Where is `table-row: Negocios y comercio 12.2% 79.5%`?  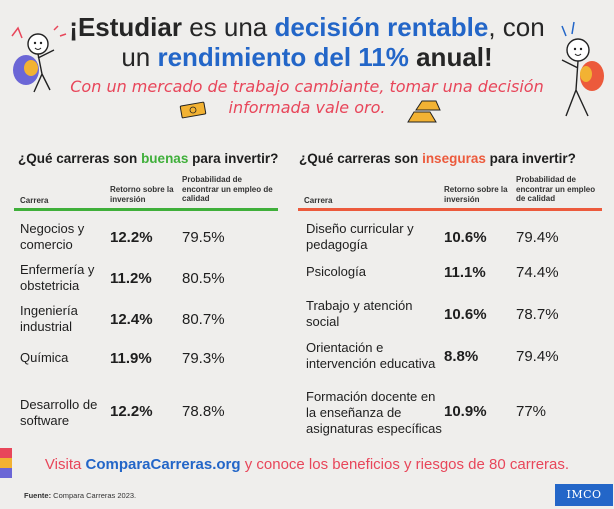
table-row: Negocios y comercio 12.2% 79.5% is located at coordinates (146, 237).